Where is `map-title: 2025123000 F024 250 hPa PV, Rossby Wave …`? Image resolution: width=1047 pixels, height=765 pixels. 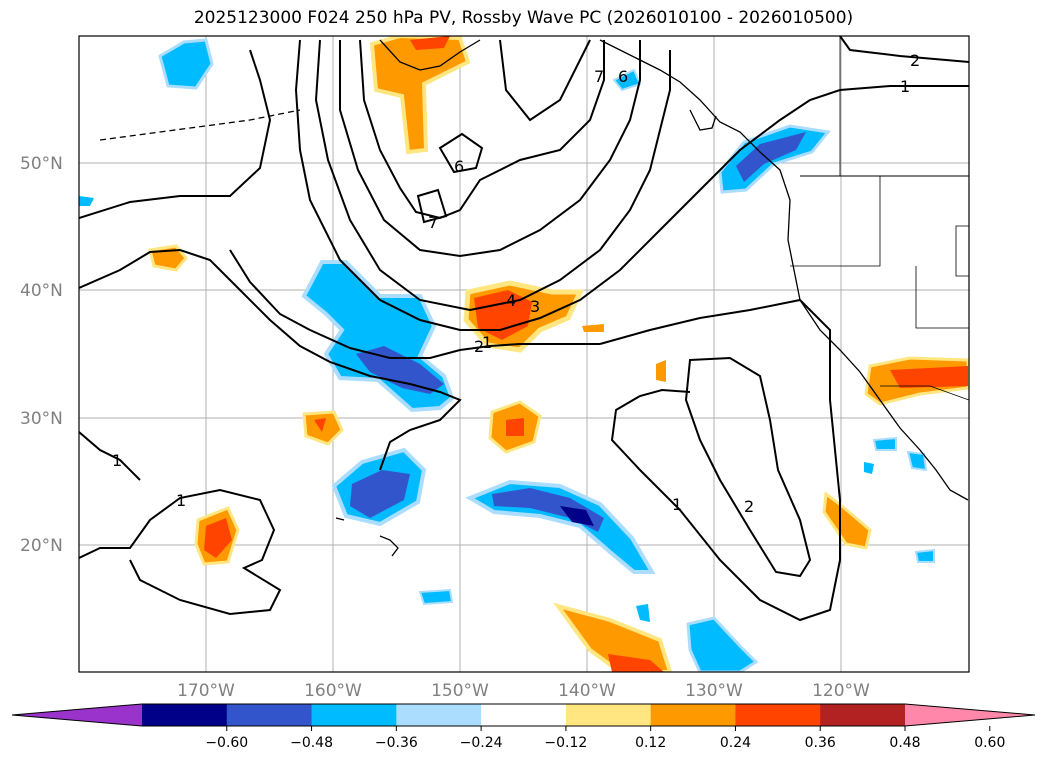
map-title: 2025123000 F024 250 hPa PV, Rossby Wave … is located at coordinates (523, 18).